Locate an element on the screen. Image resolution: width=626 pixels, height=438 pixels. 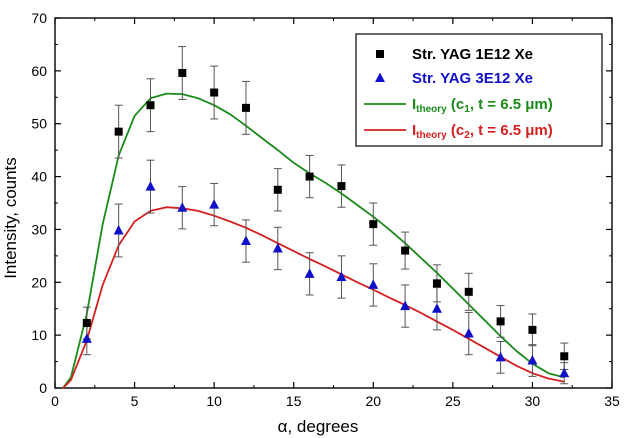
x-tick-label: 35 is located at coordinates (612, 401).